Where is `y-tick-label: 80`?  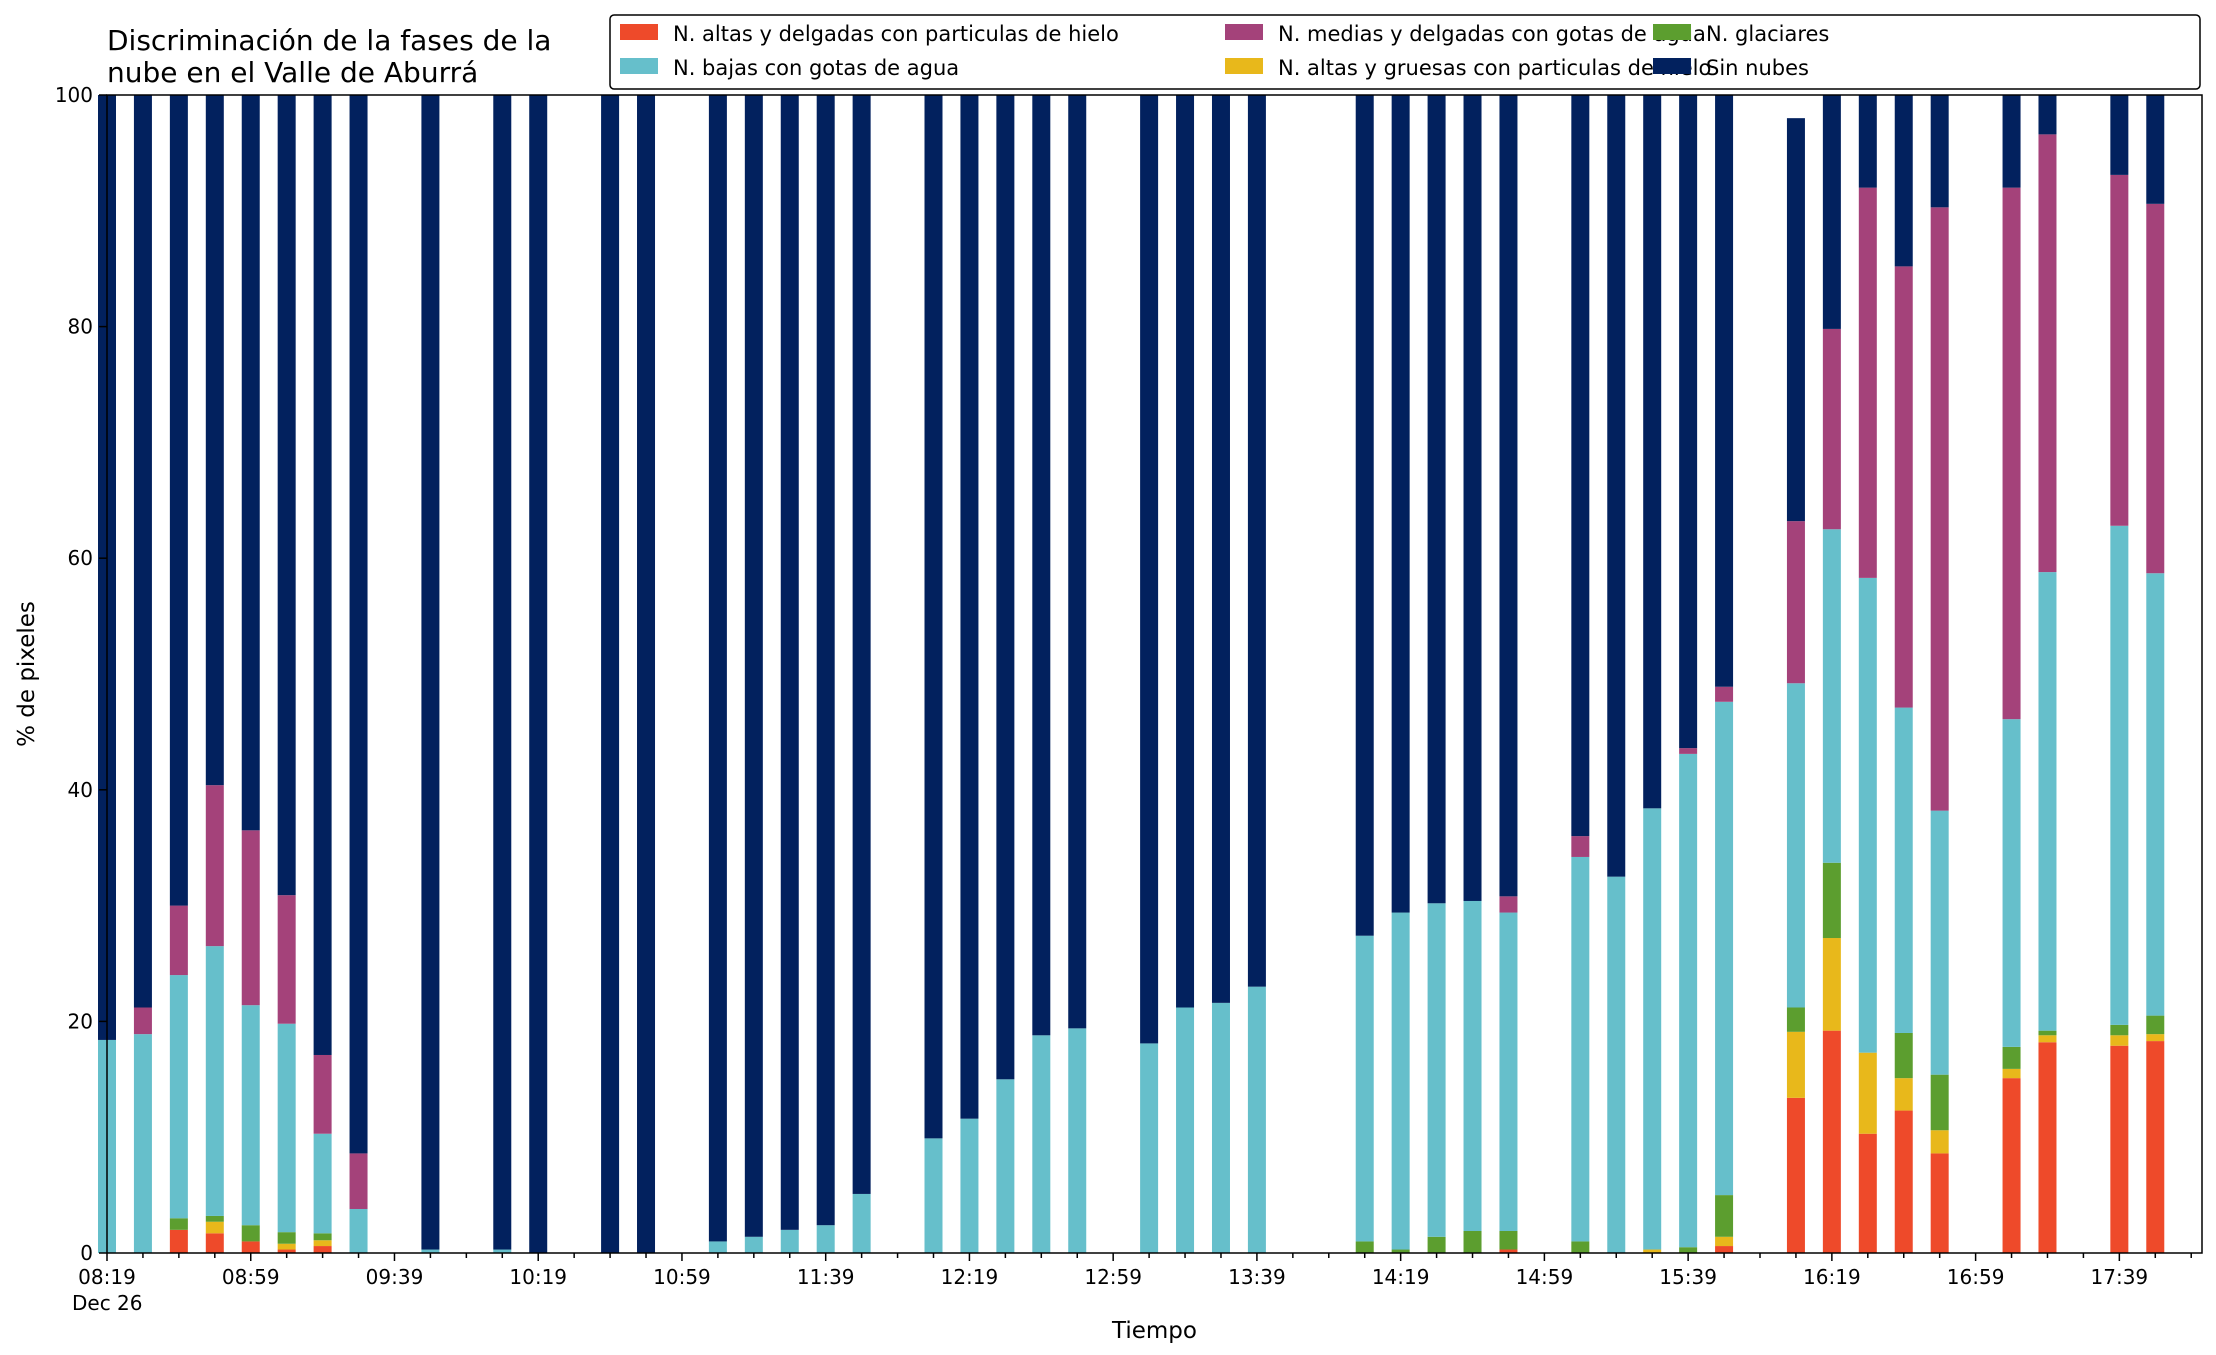 y-tick-label: 80 is located at coordinates (80, 327).